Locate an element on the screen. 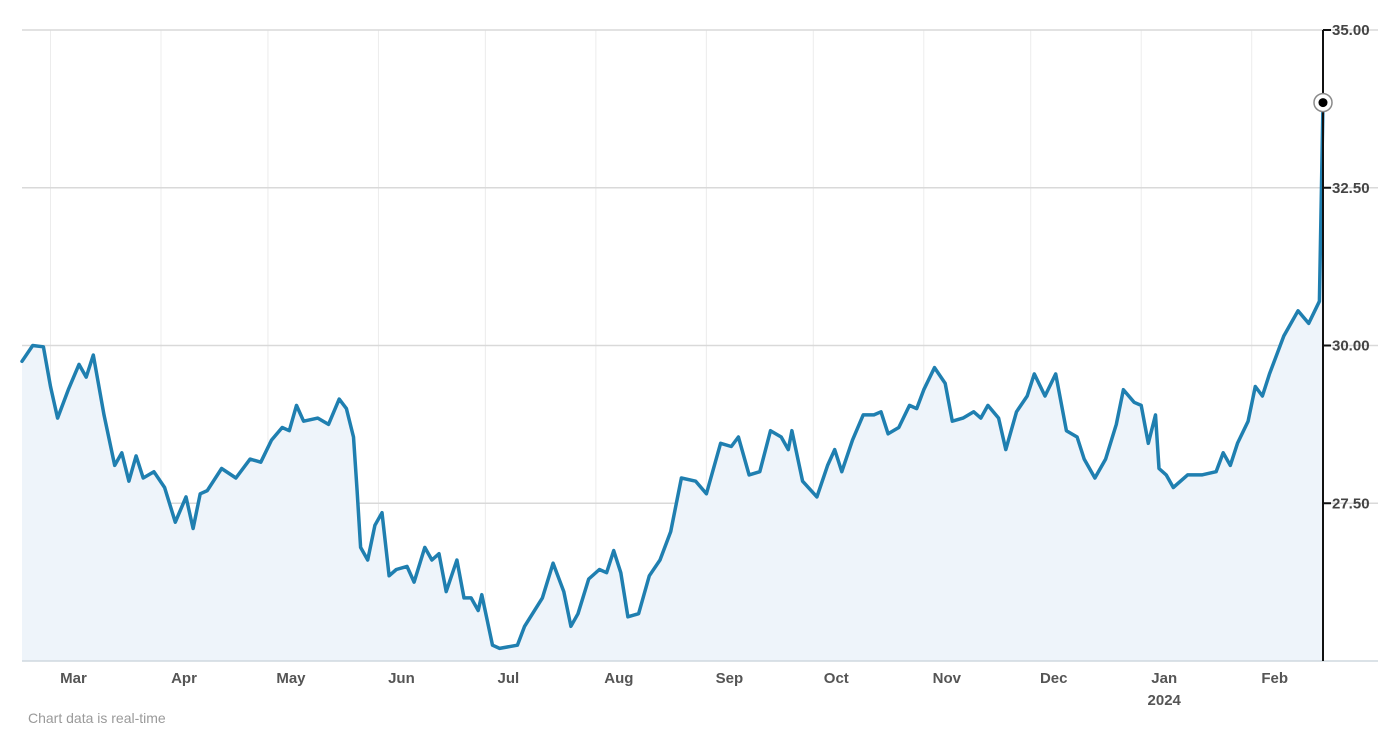 This screenshot has height=742, width=1378. chart-footnote: Chart data is real-time is located at coordinates (97, 718).